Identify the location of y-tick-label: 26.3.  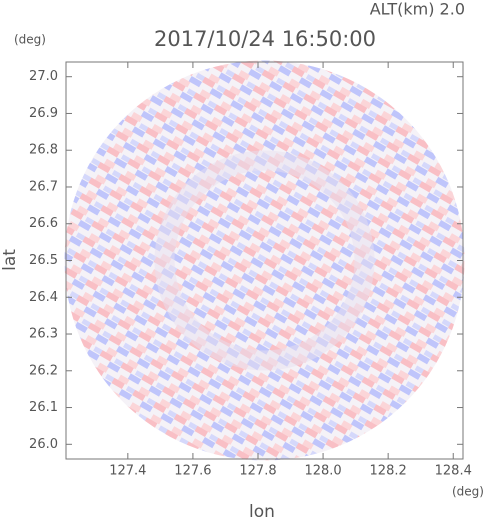
(43, 334).